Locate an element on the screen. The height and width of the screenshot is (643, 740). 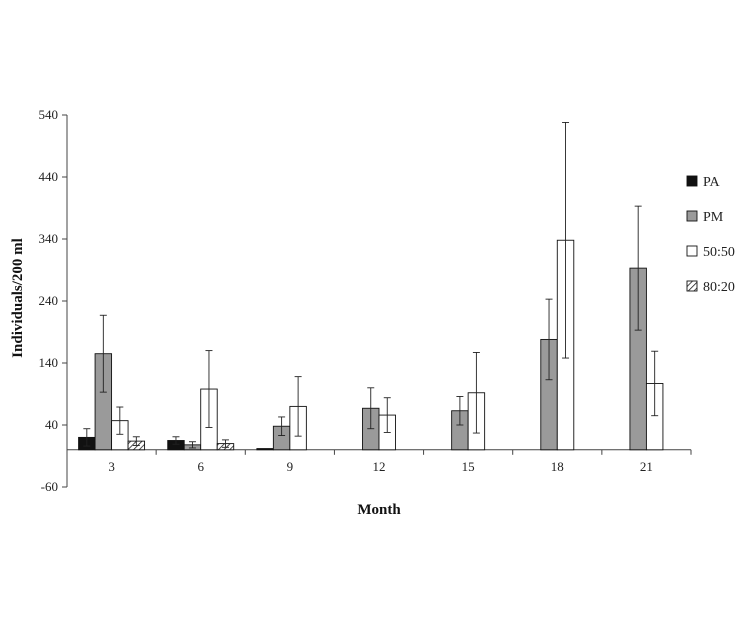
y-axis-title: Individuals/200 ml is located at coordinates (18, 298).